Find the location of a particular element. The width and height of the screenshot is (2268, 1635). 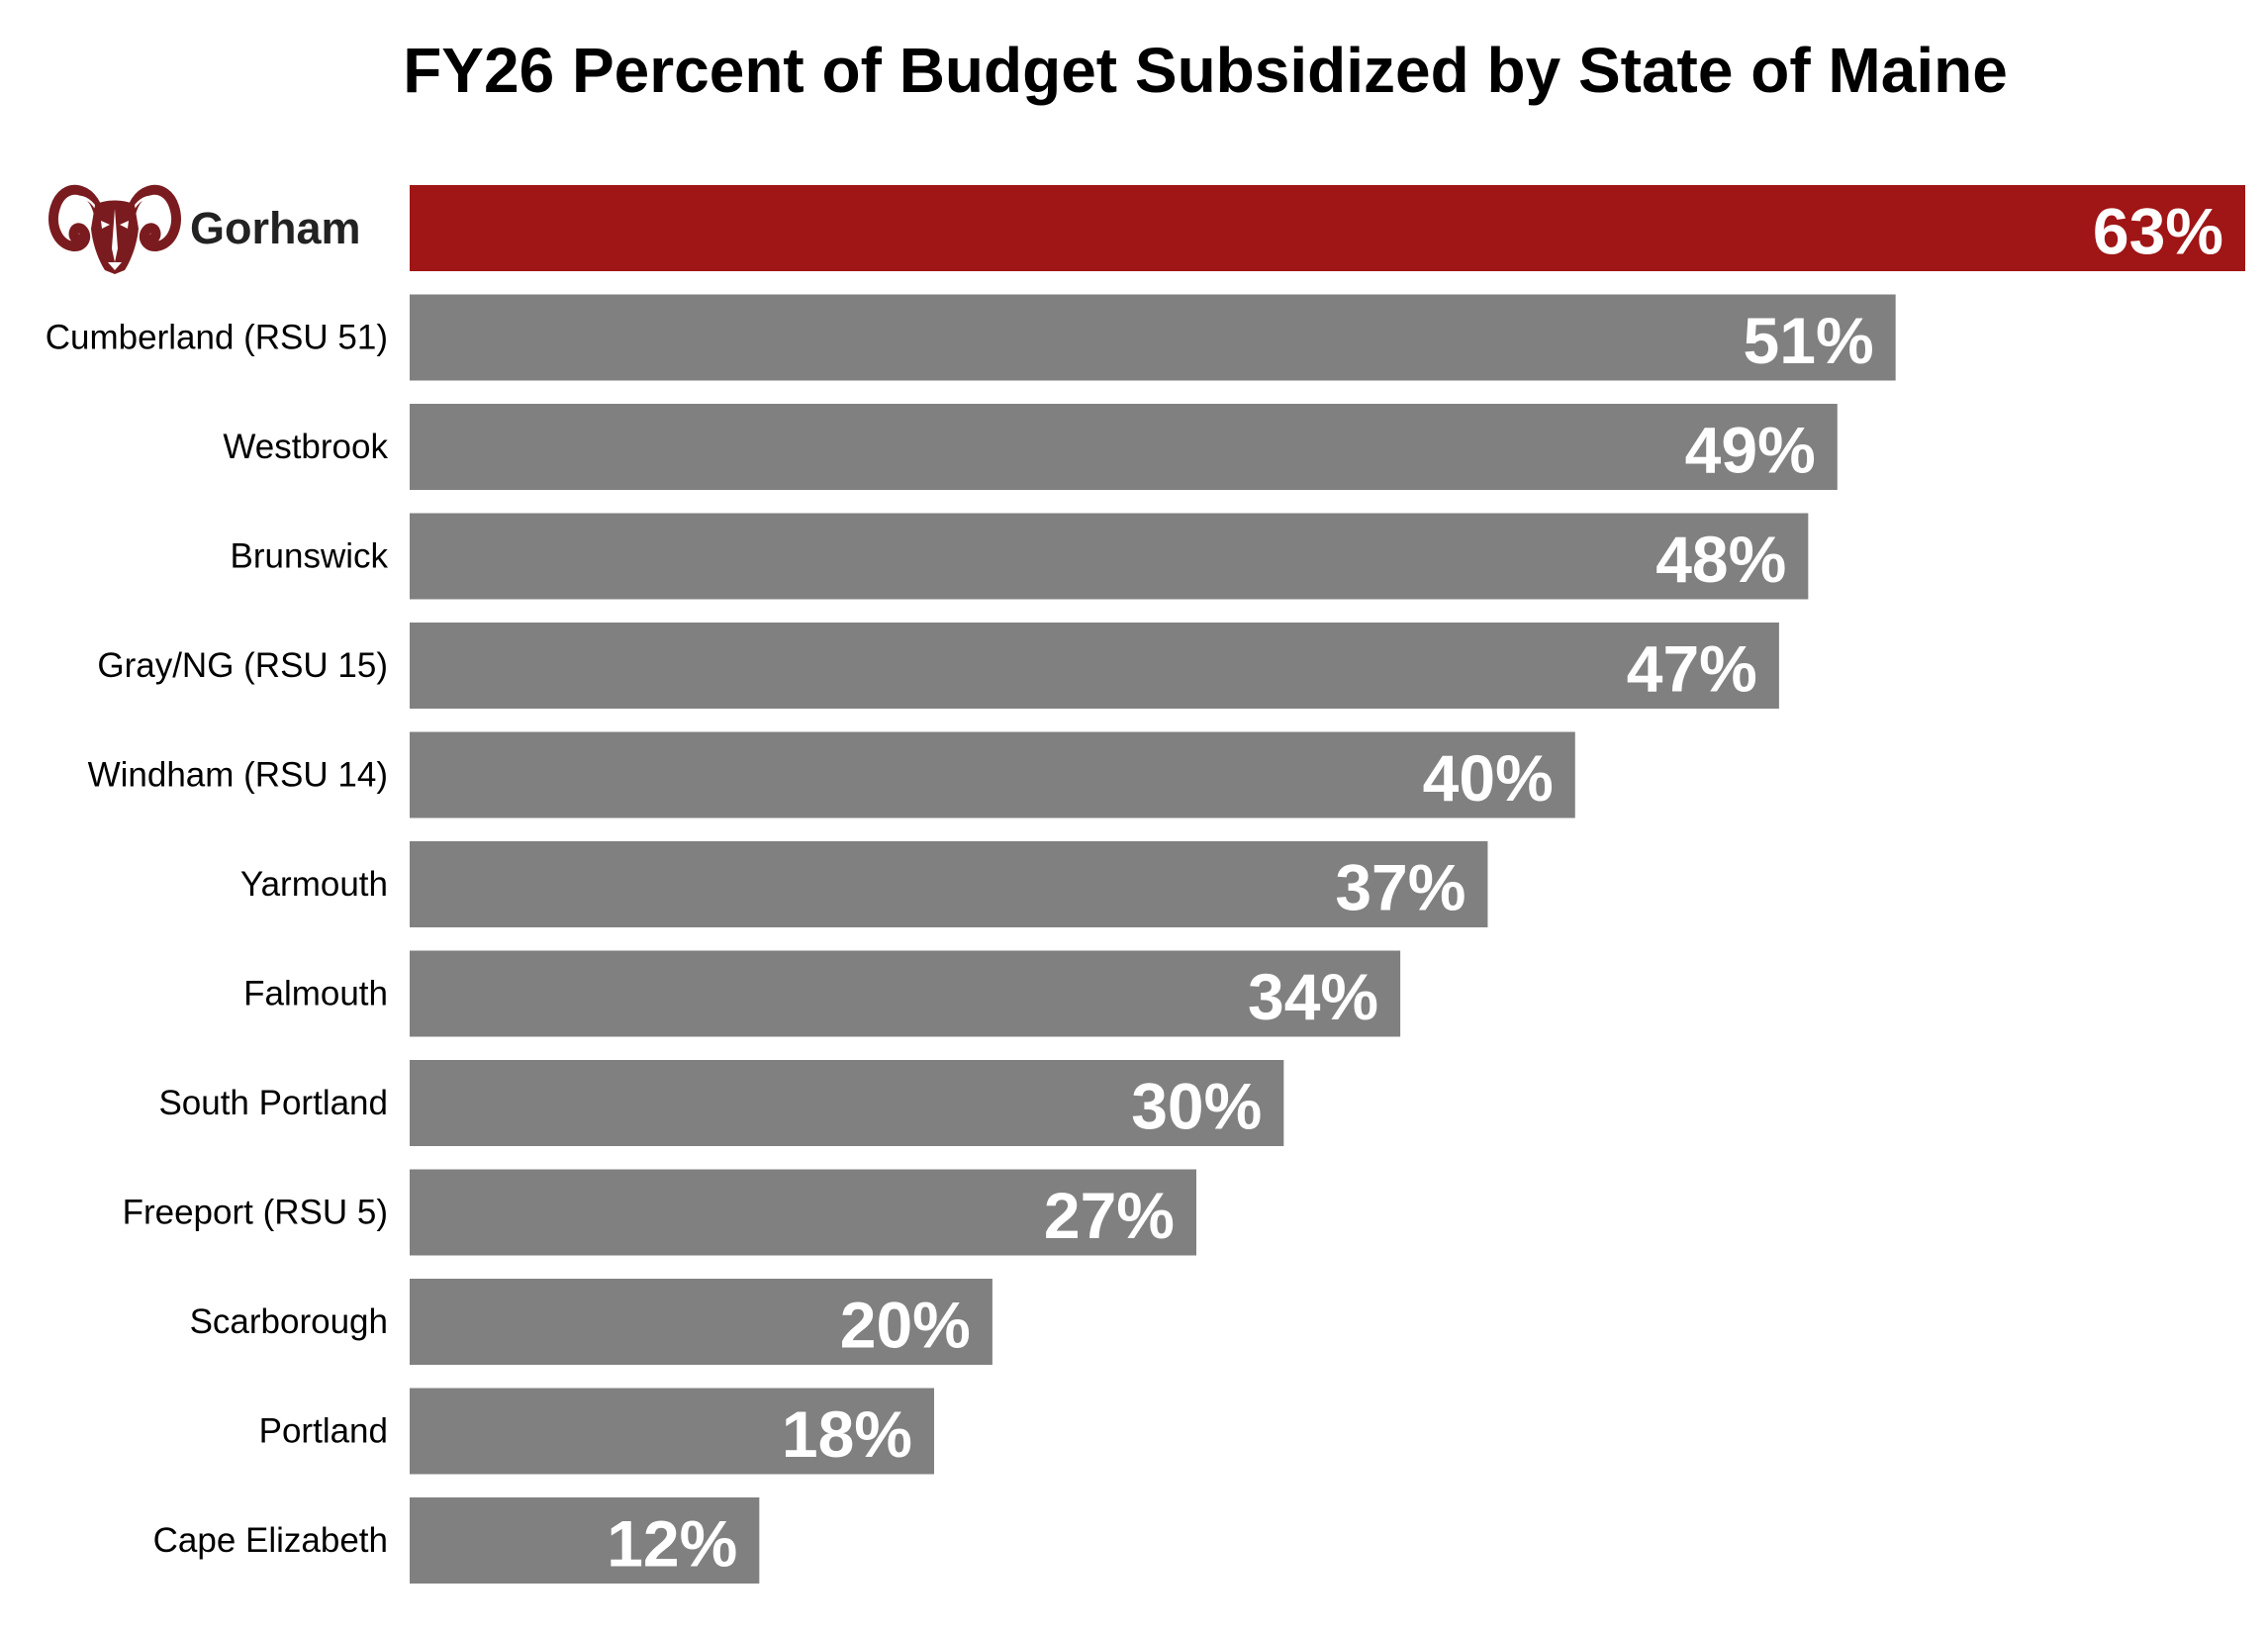

value-label-12: 12% is located at coordinates (672, 1544).